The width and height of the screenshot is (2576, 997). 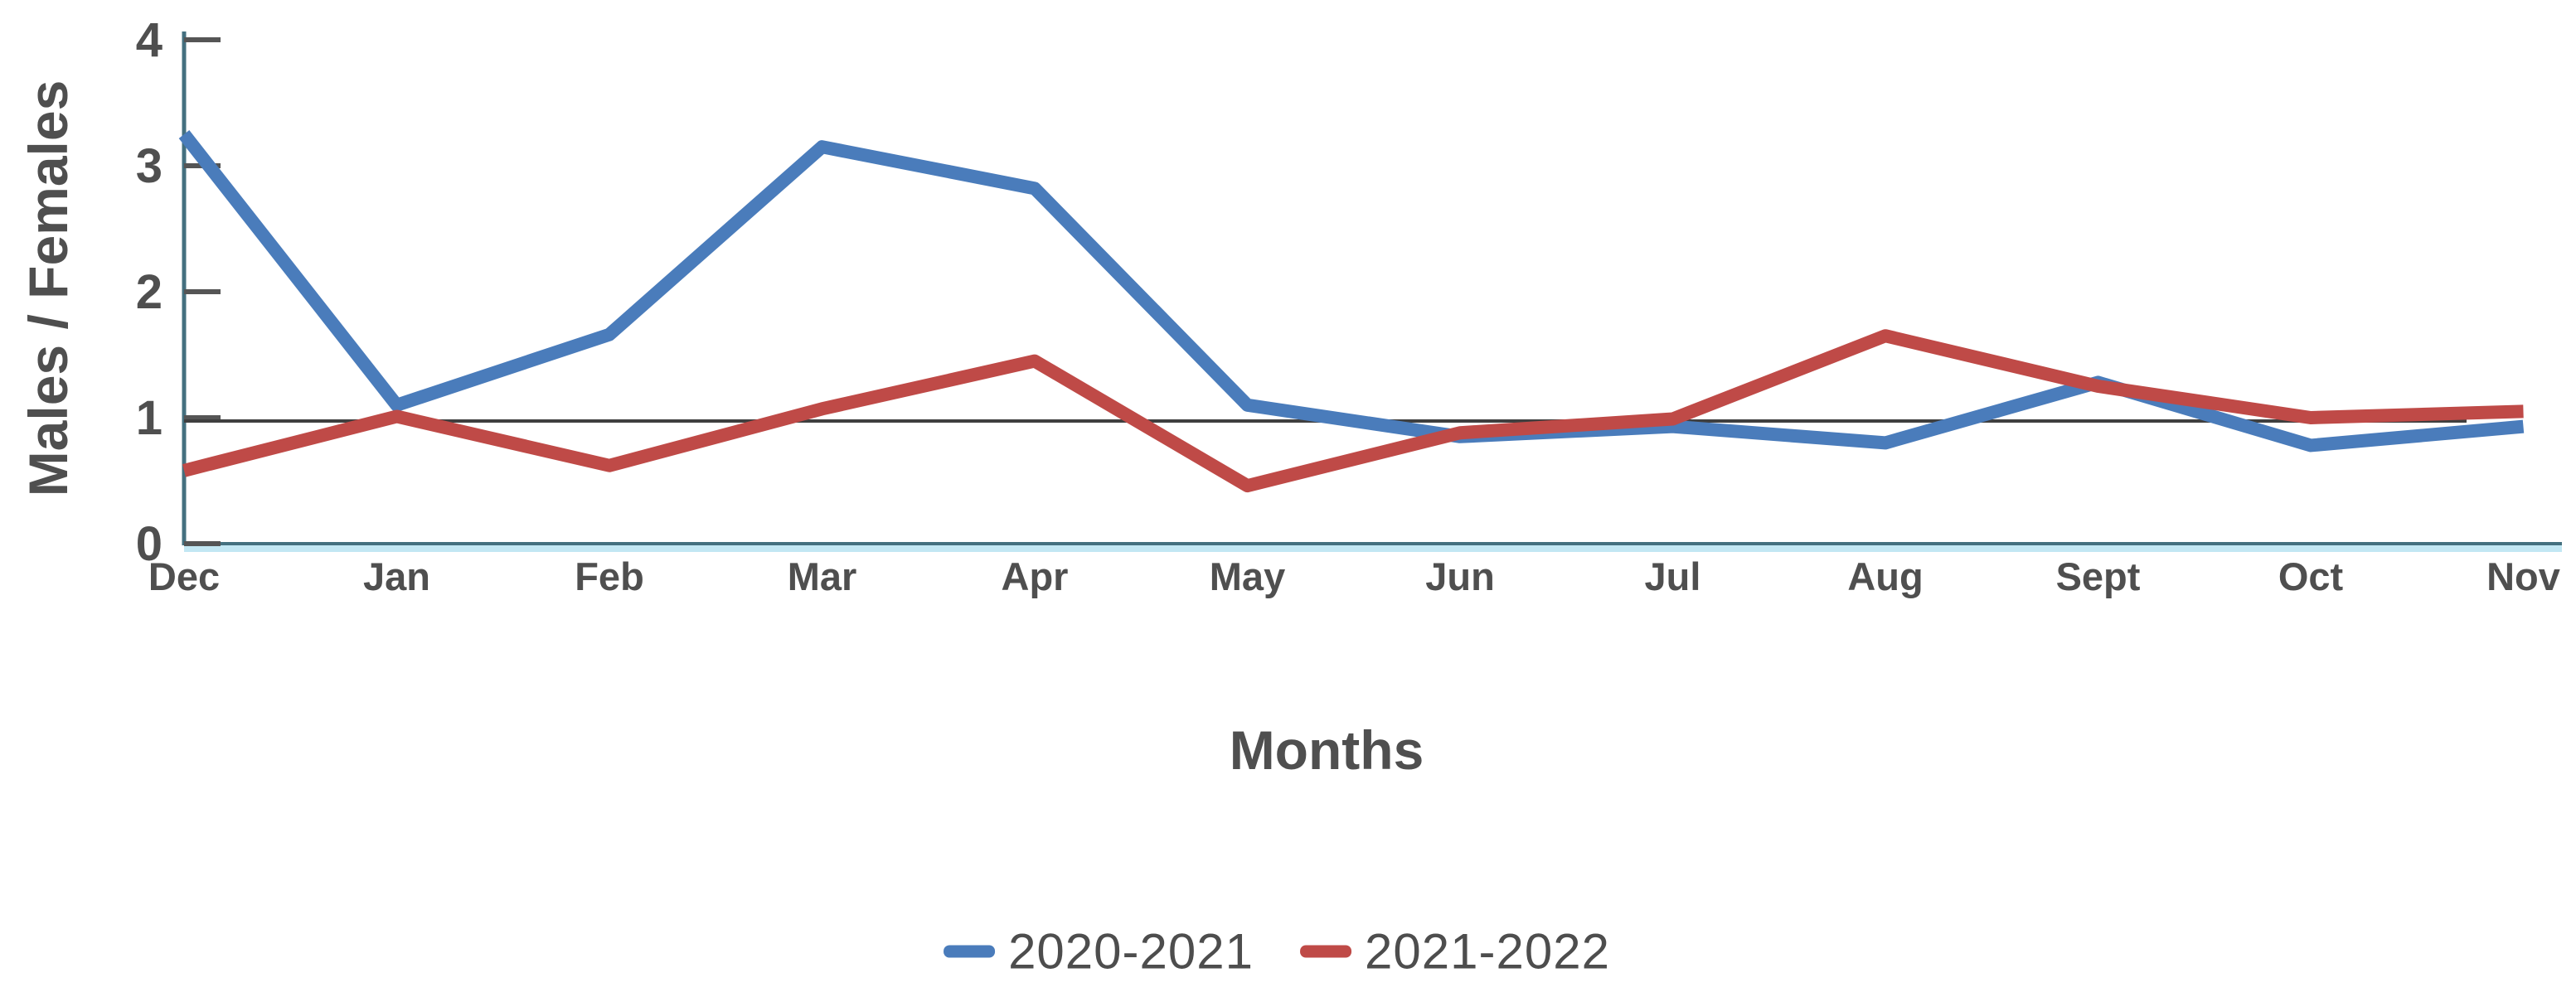 I want to click on legend-label-2020-2021: 2020-2021, so click(x=1131, y=951).